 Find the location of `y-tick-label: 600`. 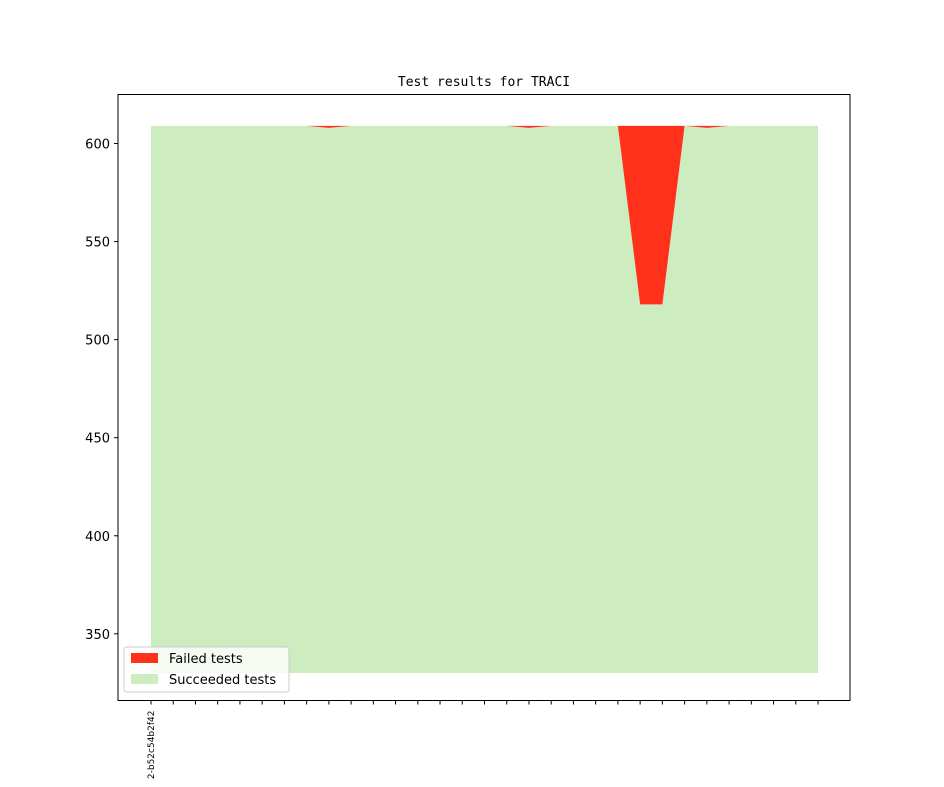

y-tick-label: 600 is located at coordinates (97, 145).